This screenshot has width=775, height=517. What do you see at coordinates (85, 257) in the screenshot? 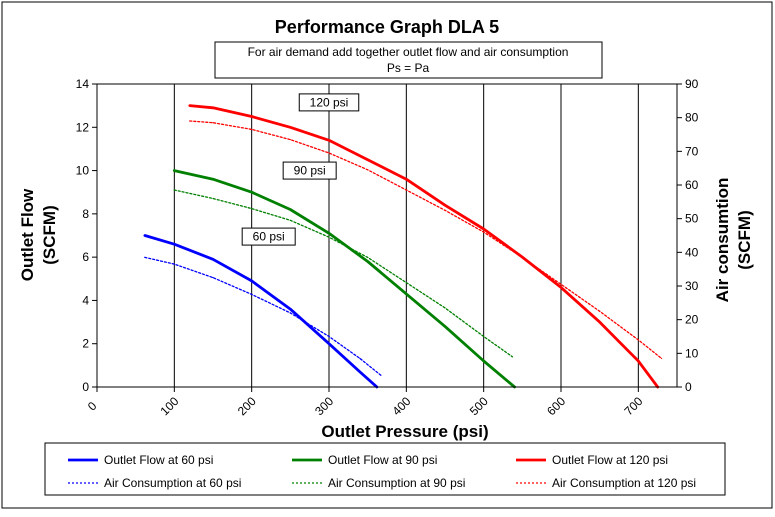
I see `y-tick-label-6: 6` at bounding box center [85, 257].